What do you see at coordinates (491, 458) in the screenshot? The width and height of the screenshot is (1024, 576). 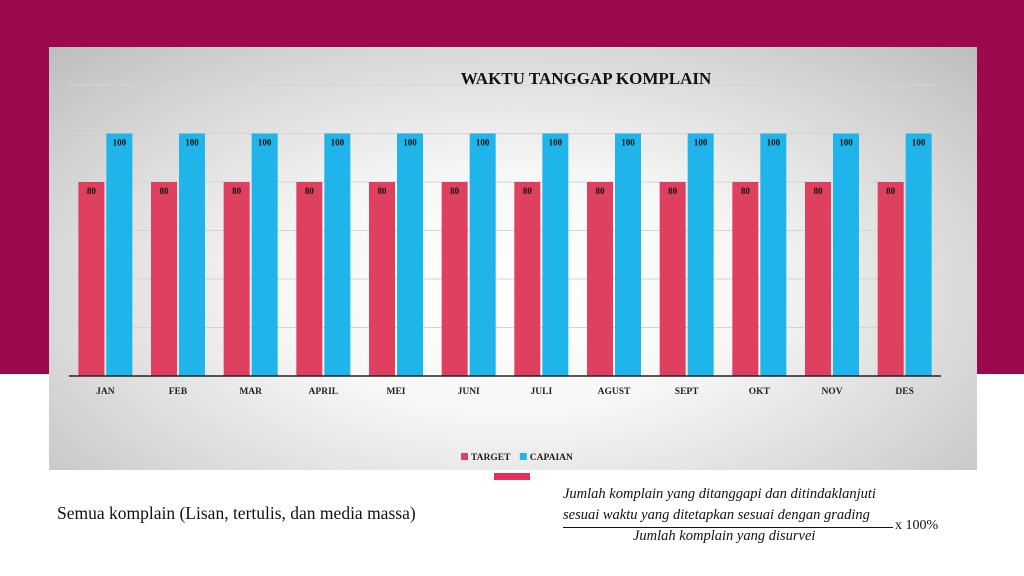 I see `legend-label-target: TARGET` at bounding box center [491, 458].